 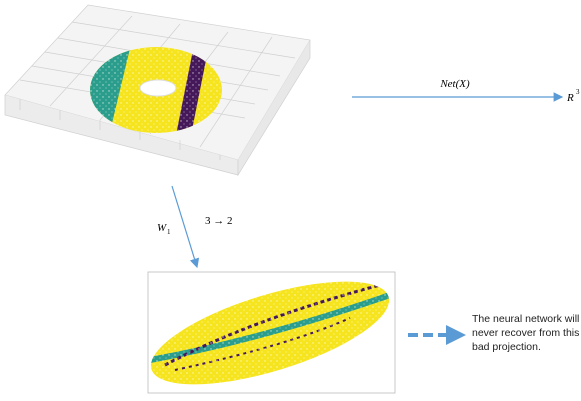 What do you see at coordinates (158, 88) in the screenshot?
I see `hole` at bounding box center [158, 88].